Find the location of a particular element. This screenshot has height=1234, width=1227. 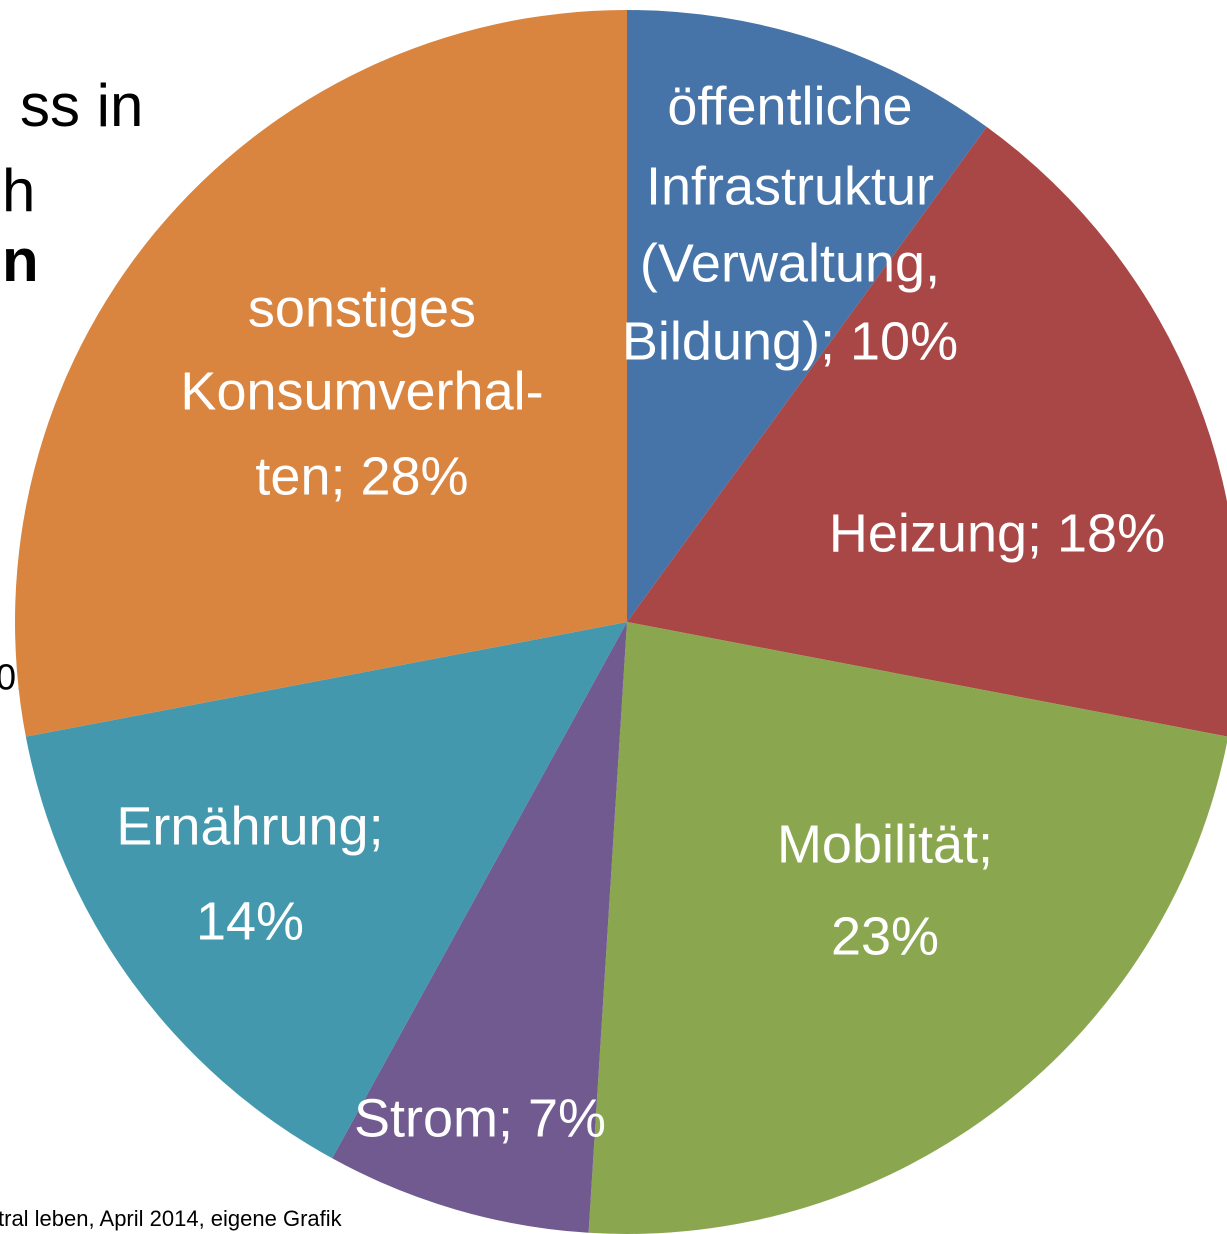

data-label: Heizung; 18% is located at coordinates (997, 533).